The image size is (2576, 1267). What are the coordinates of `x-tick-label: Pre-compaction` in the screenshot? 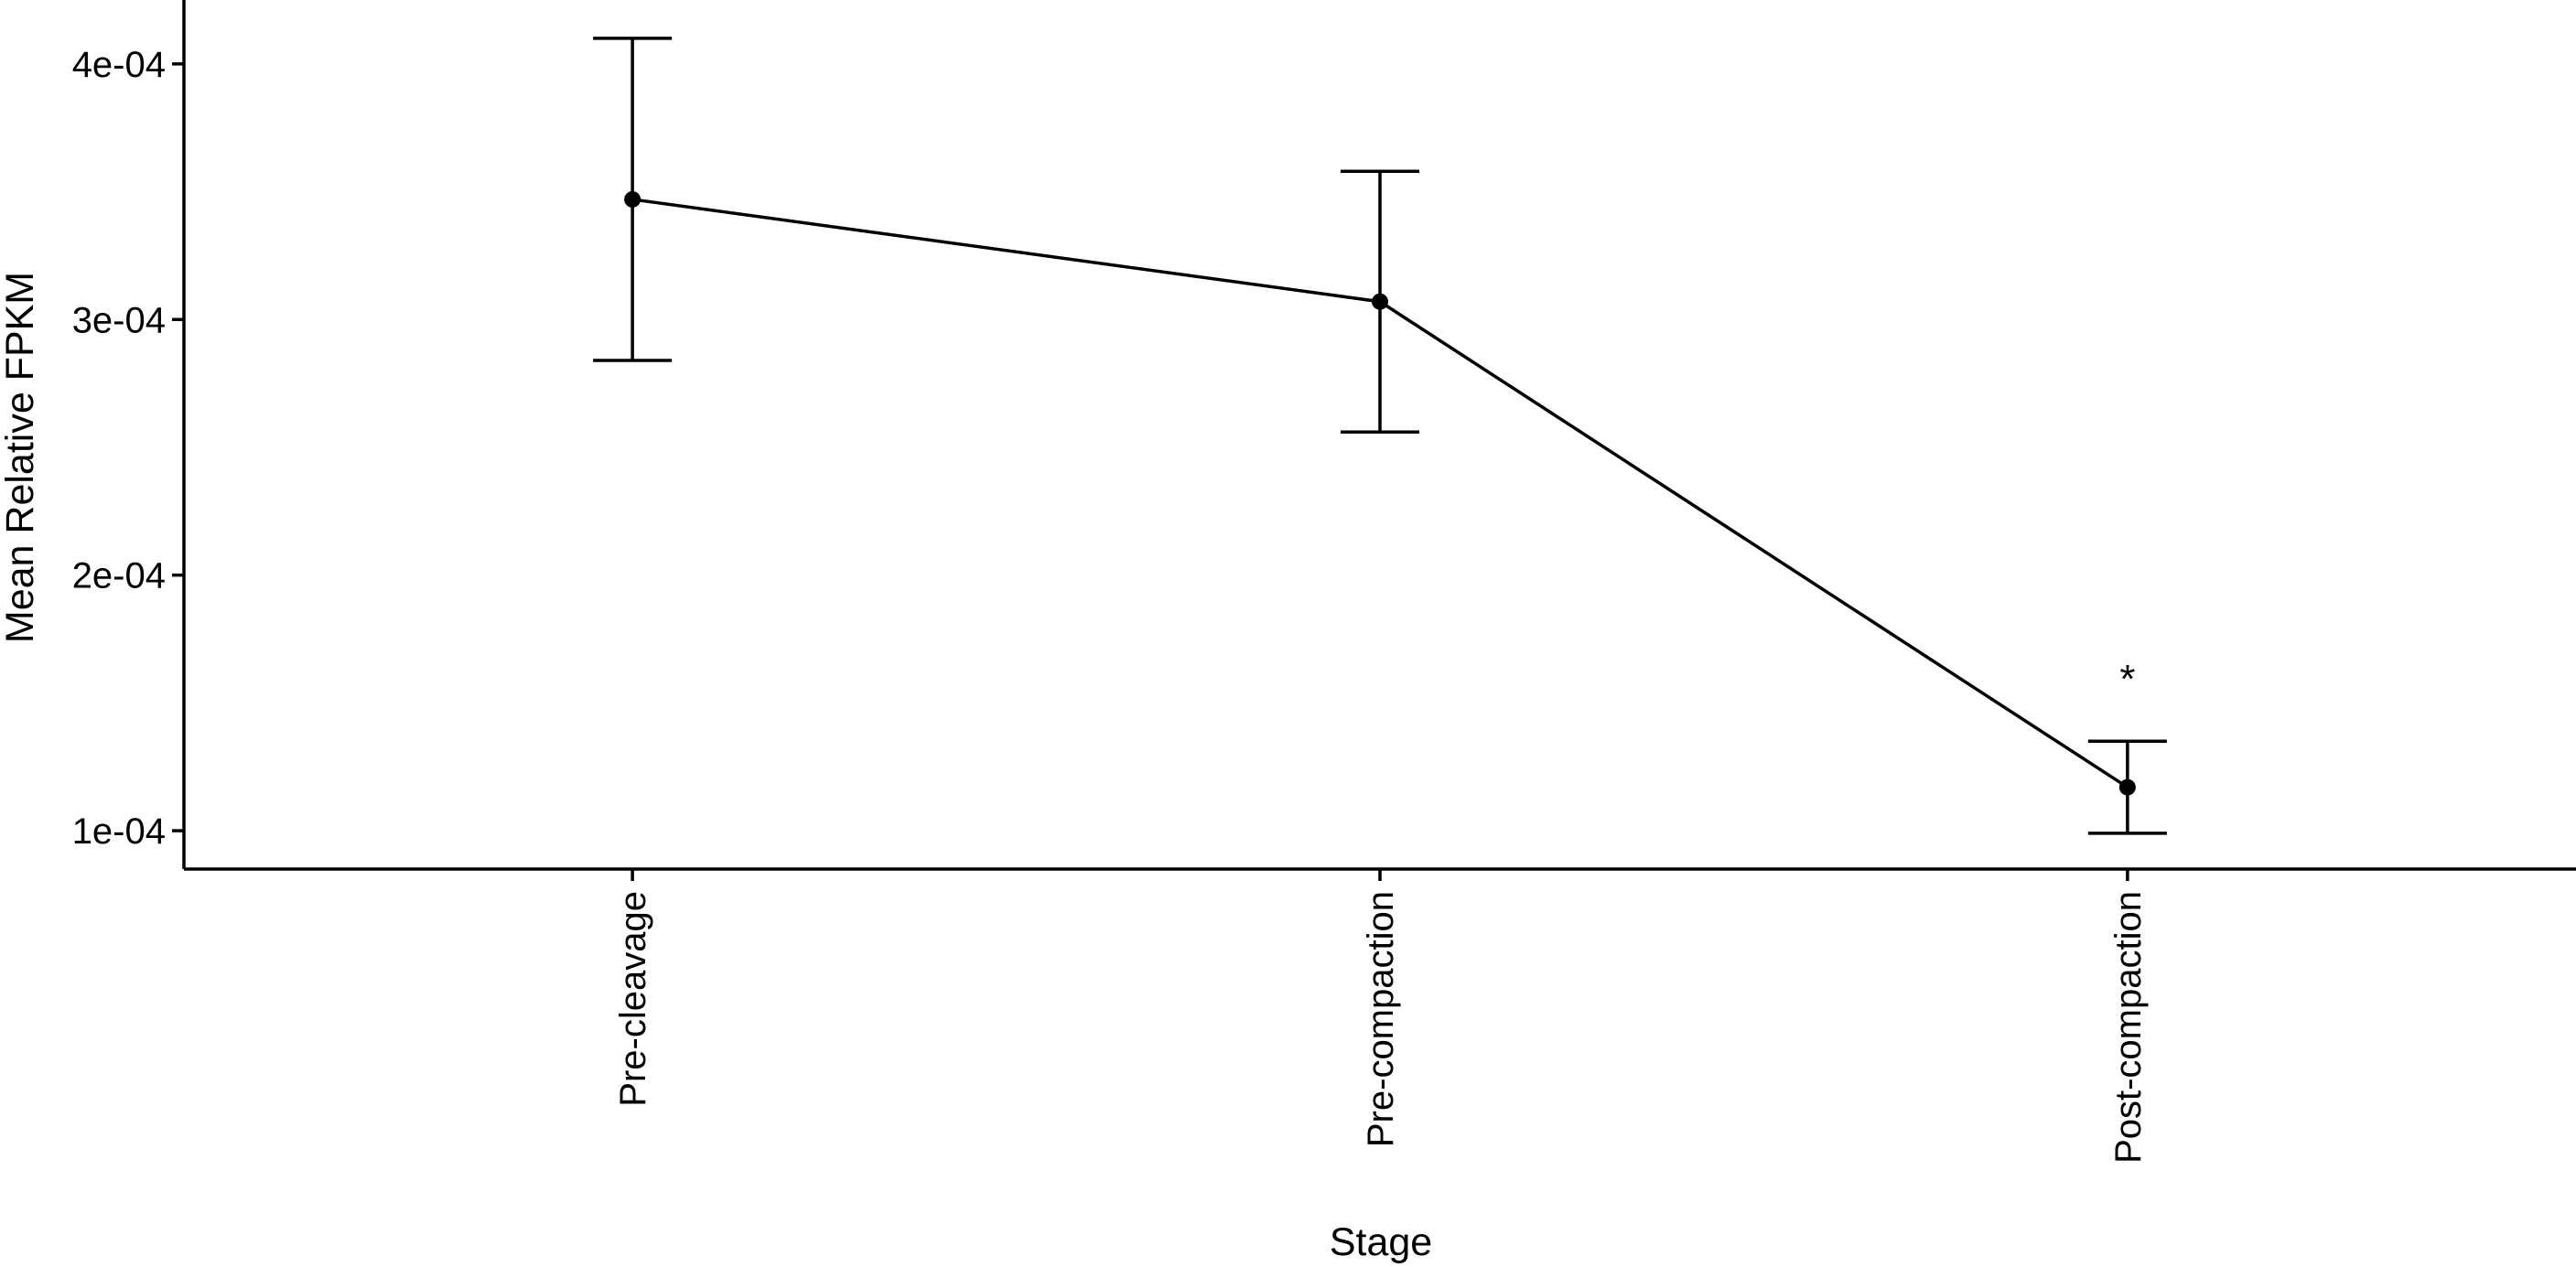 It's located at (1381, 1019).